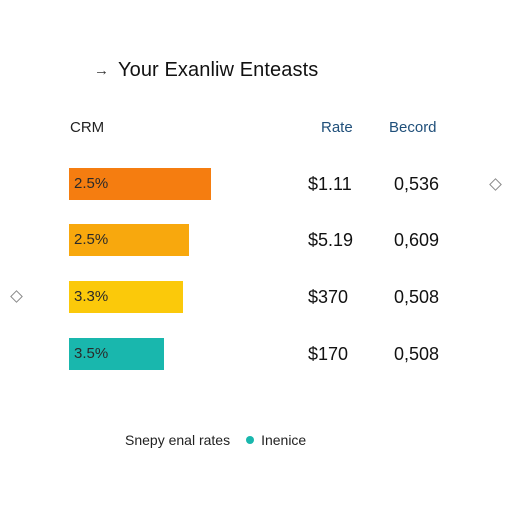 This screenshot has height=512, width=512. What do you see at coordinates (256, 297) in the screenshot?
I see `table-row: 3.3% $370 0,508` at bounding box center [256, 297].